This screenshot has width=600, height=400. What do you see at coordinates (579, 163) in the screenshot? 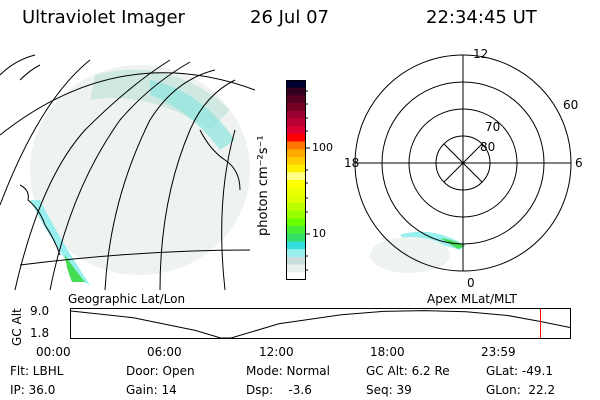
I see `mlt-label-6: 6` at bounding box center [579, 163].